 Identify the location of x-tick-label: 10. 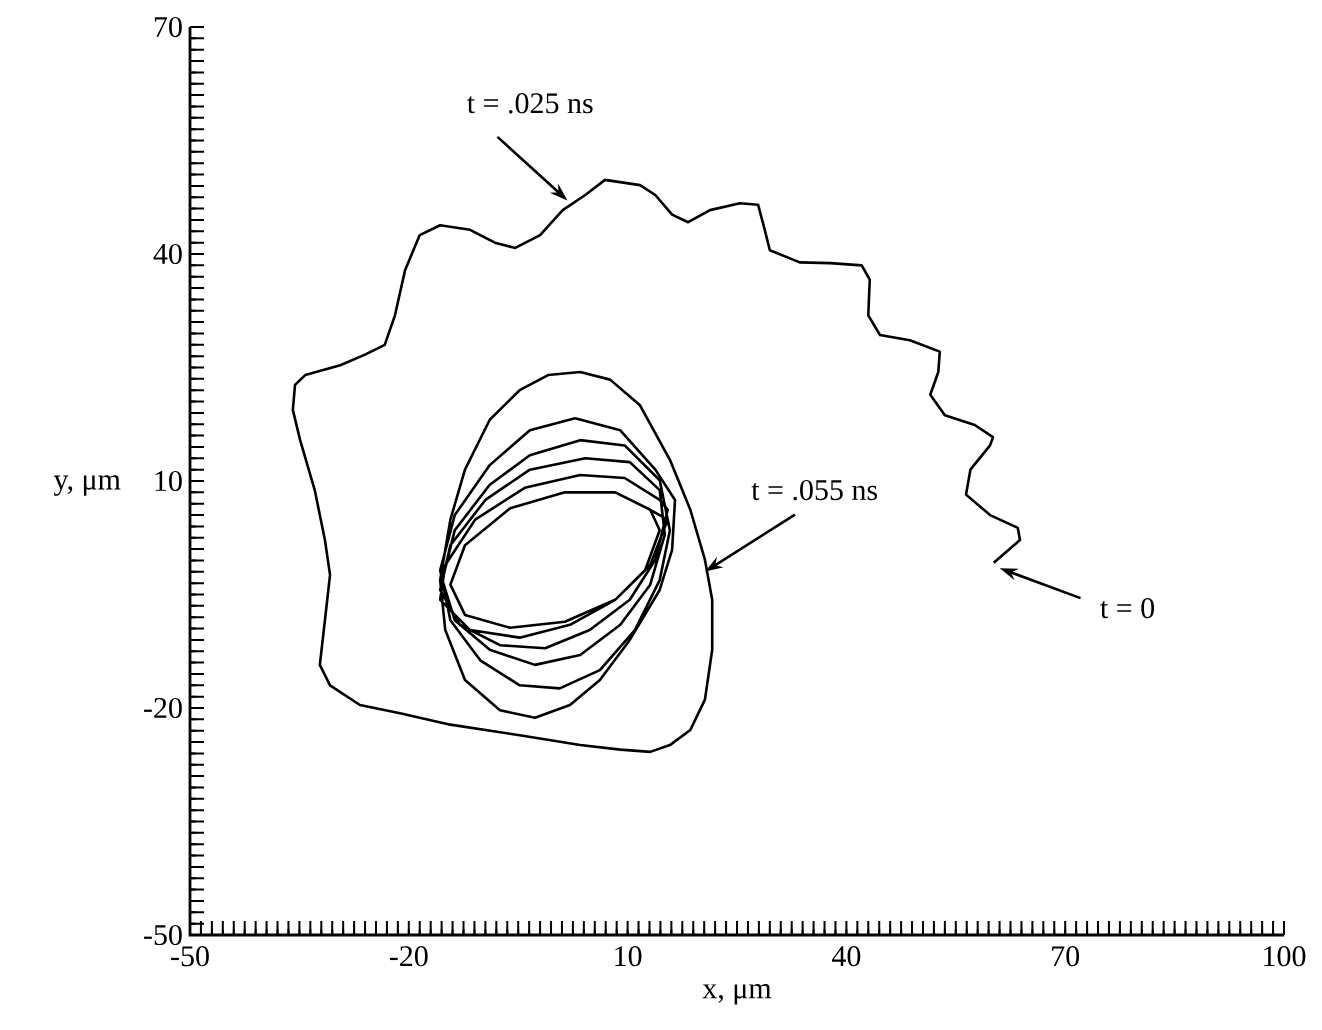
(628, 956).